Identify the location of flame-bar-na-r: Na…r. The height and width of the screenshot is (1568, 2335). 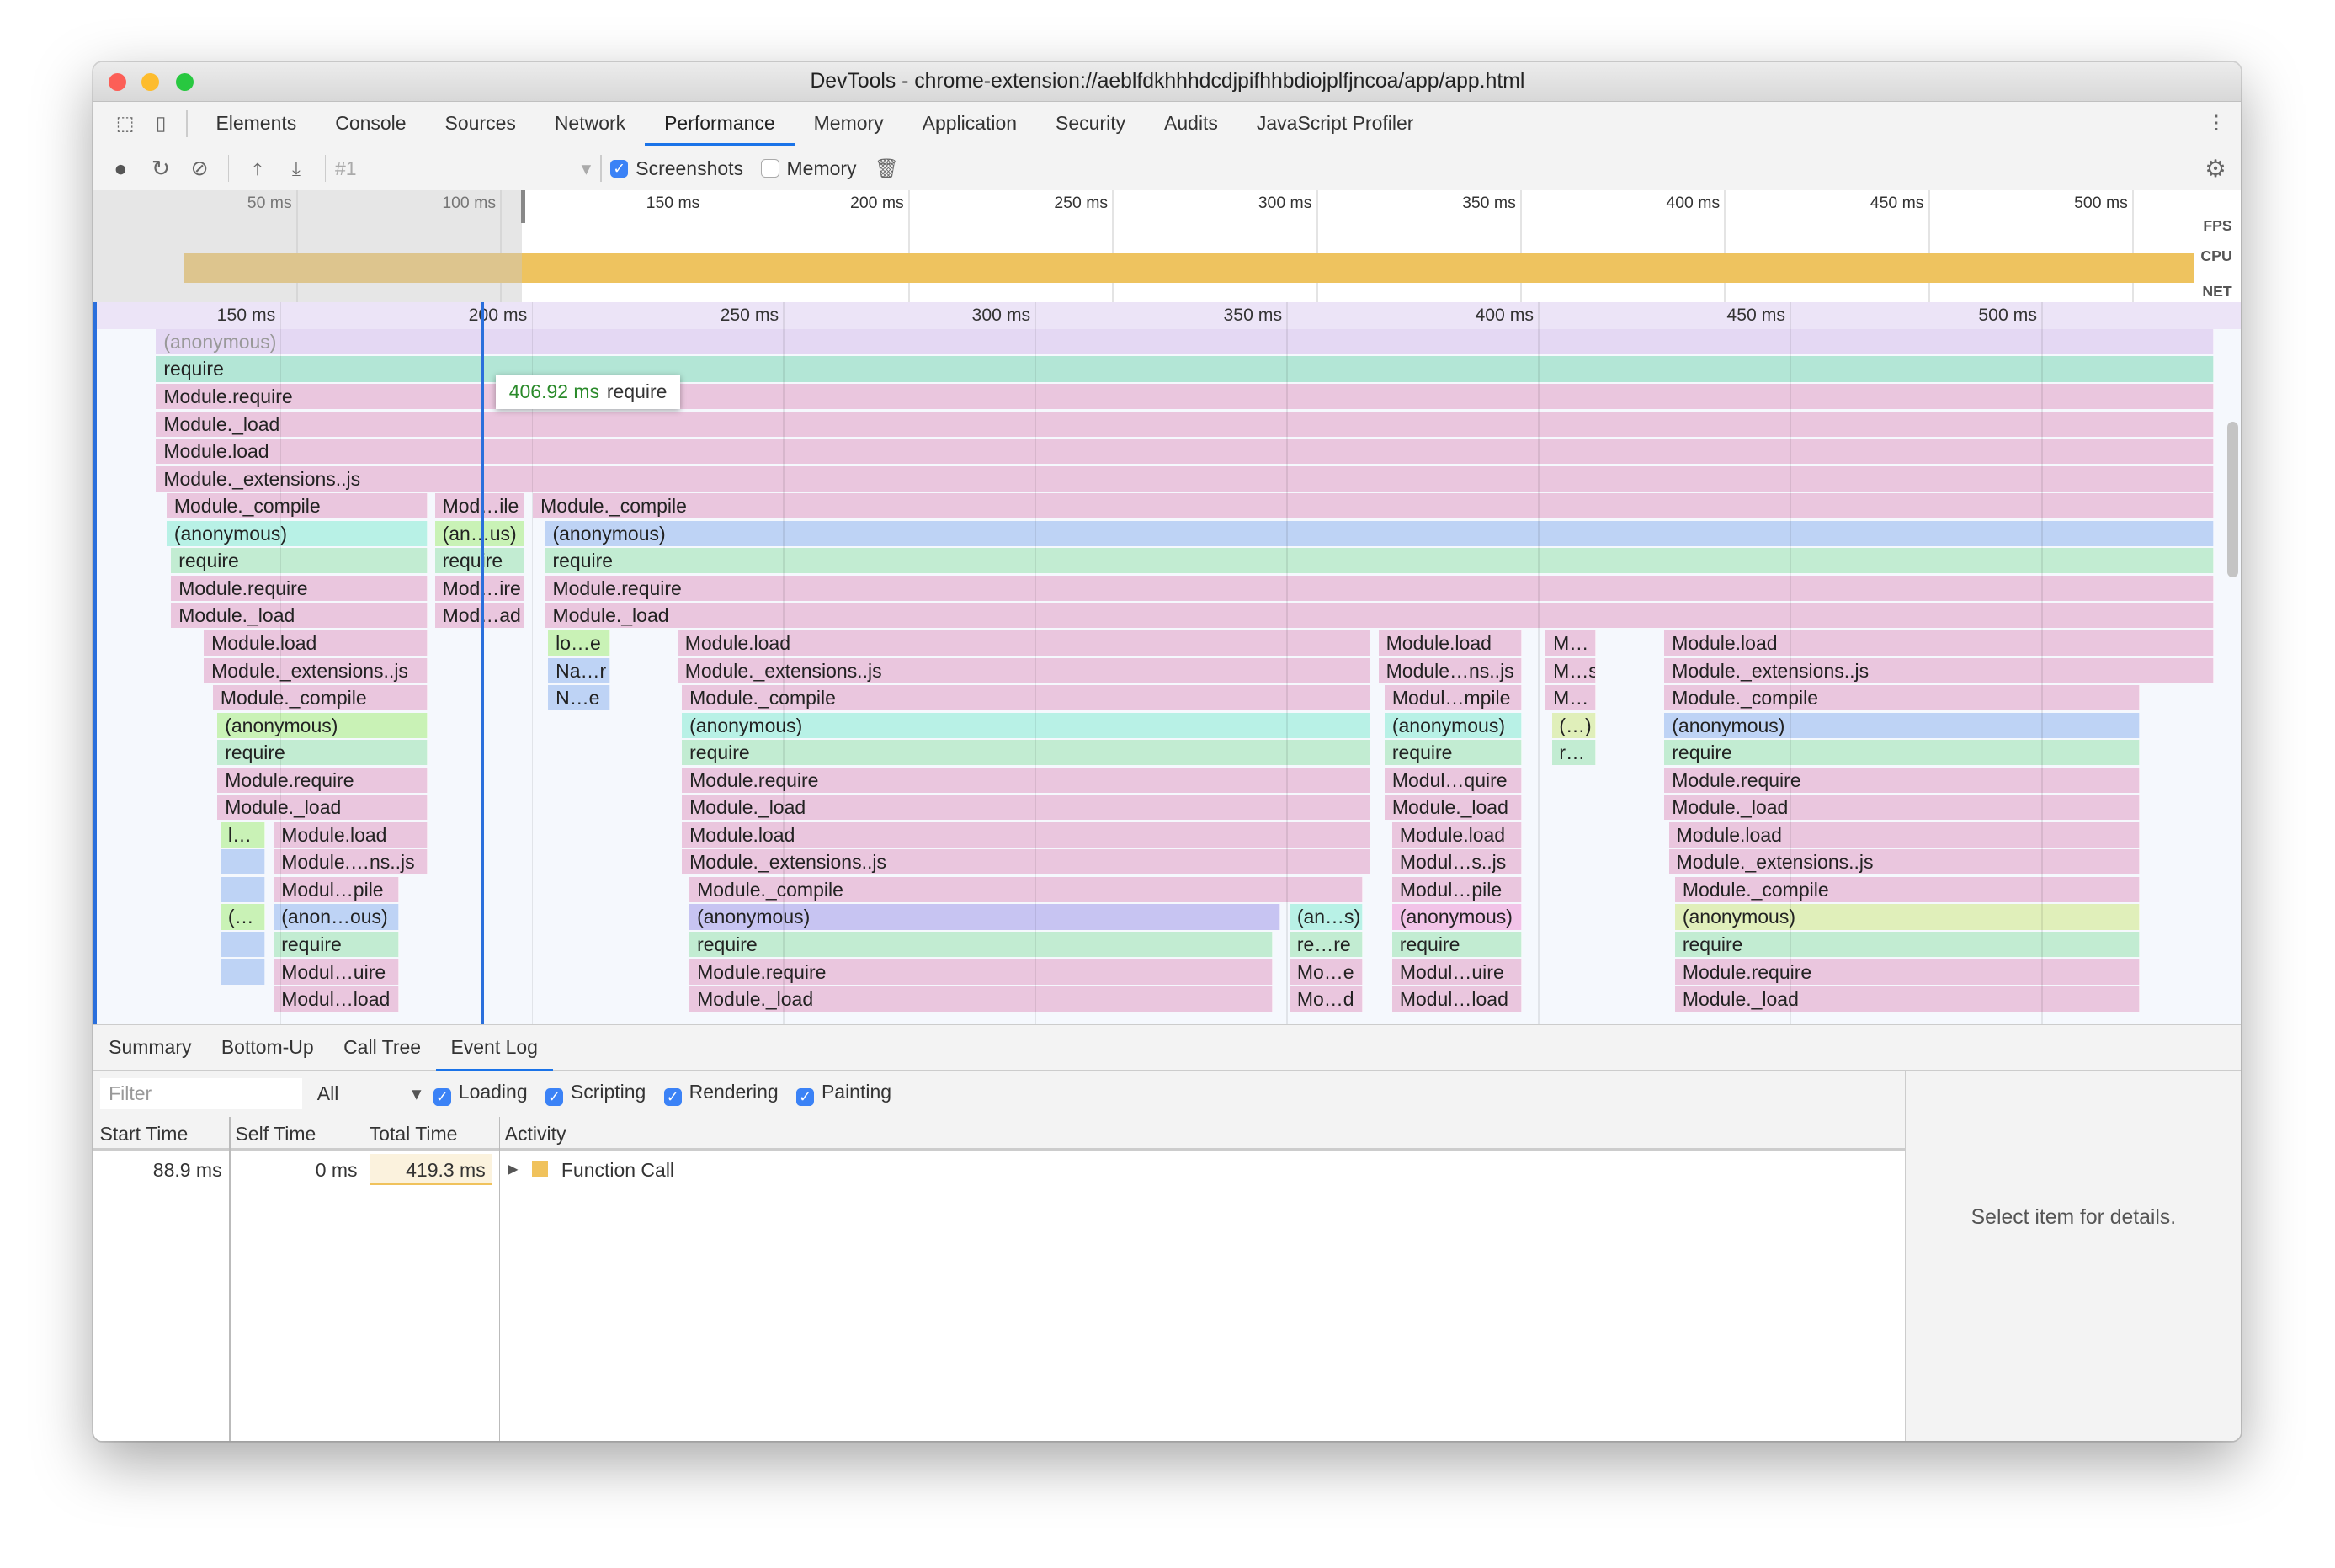
(579, 670).